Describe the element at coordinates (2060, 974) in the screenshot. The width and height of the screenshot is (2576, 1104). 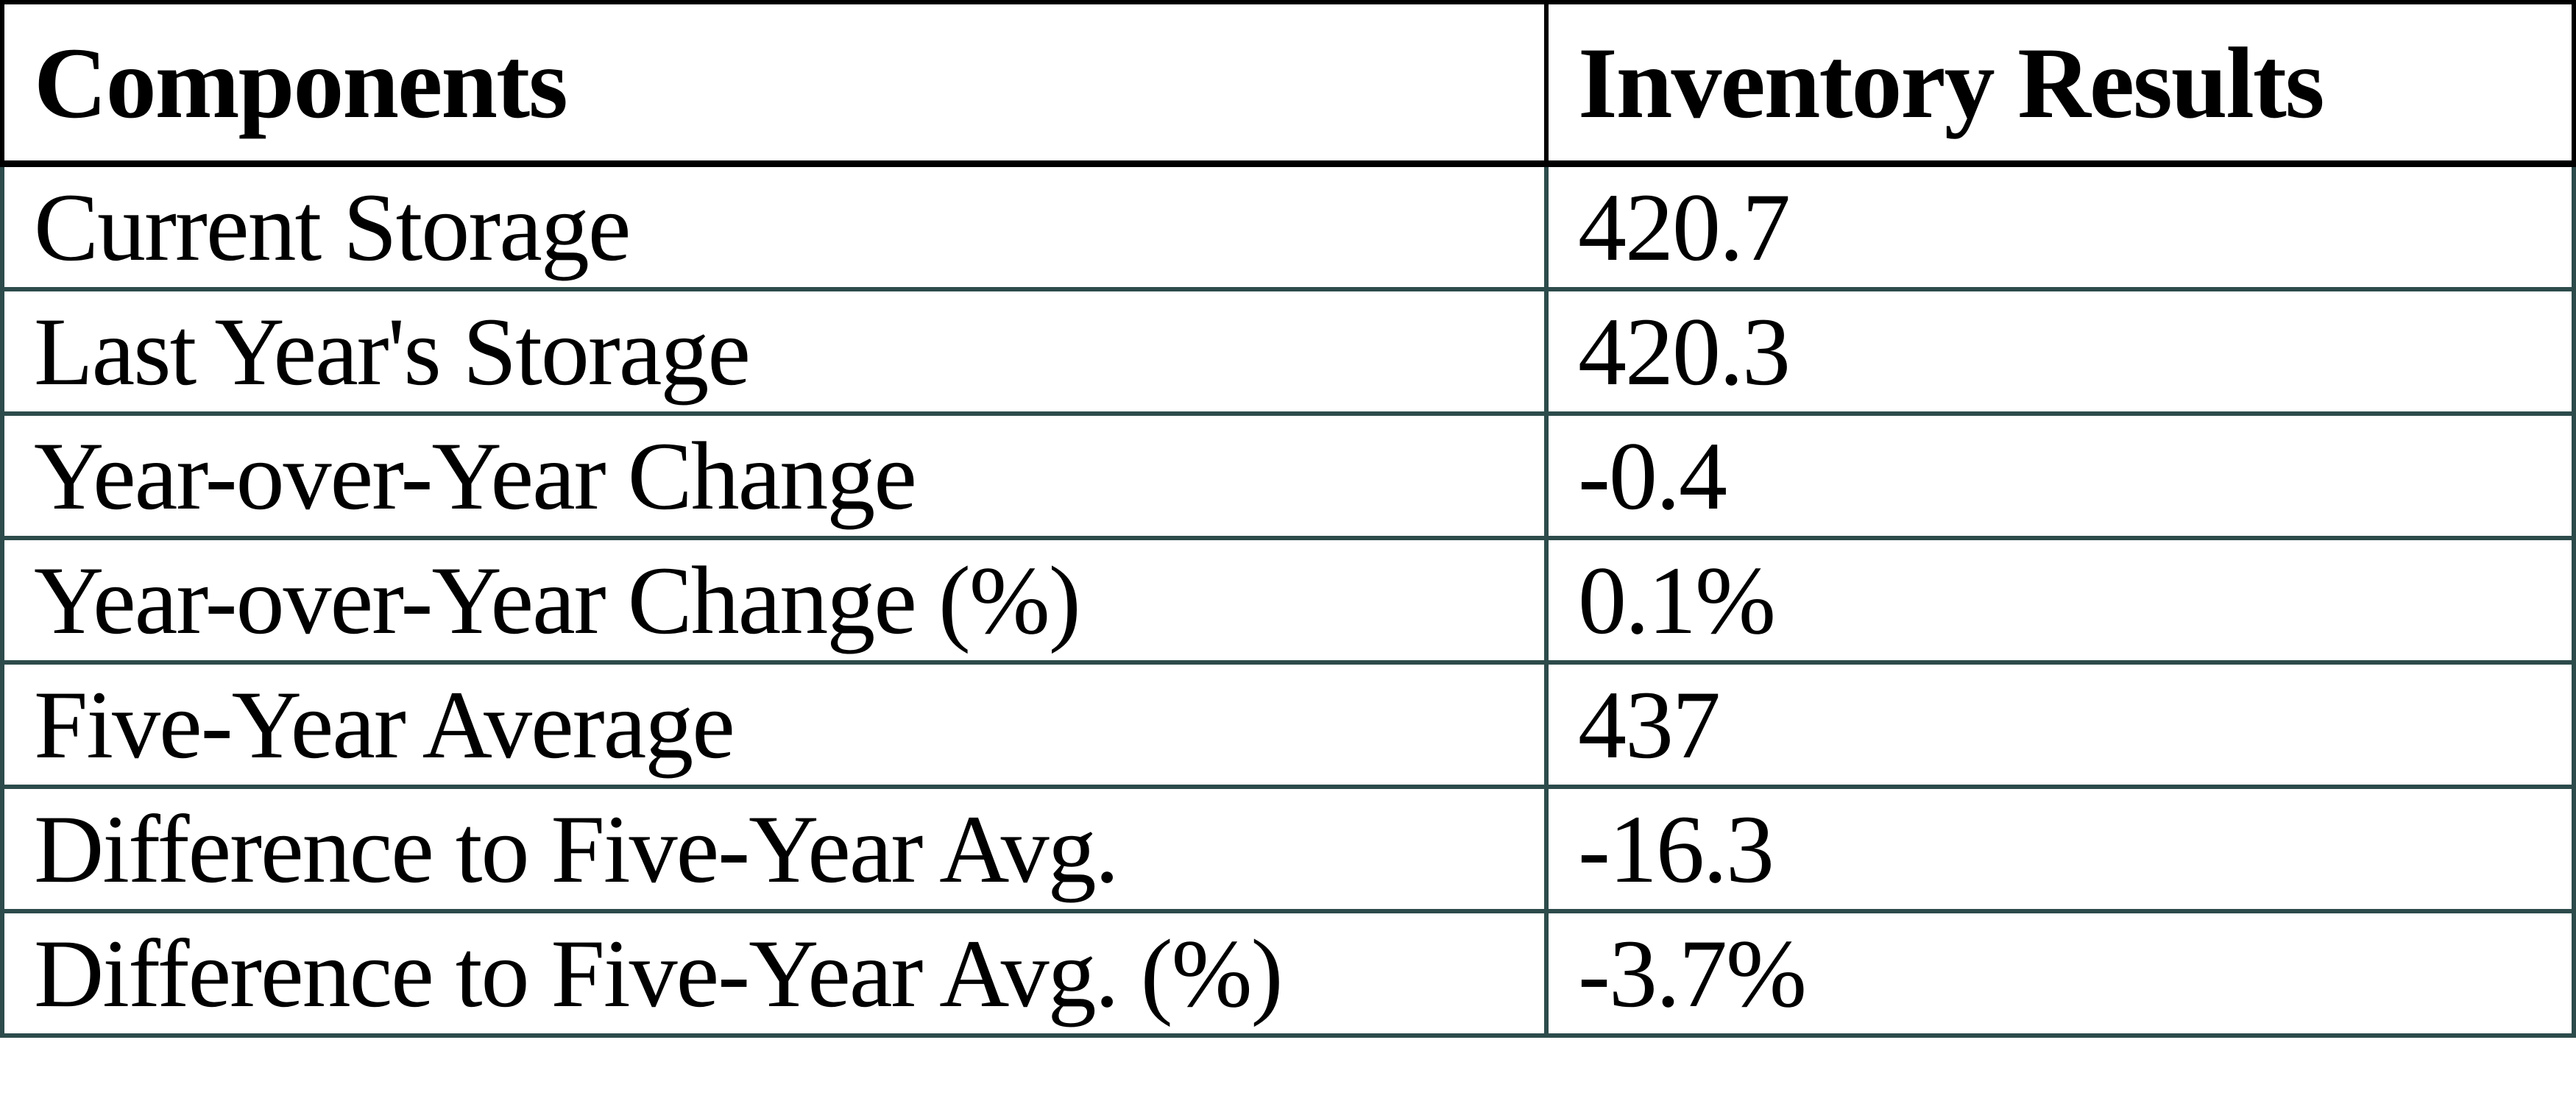
I see `value-cell: -3.7%` at that location.